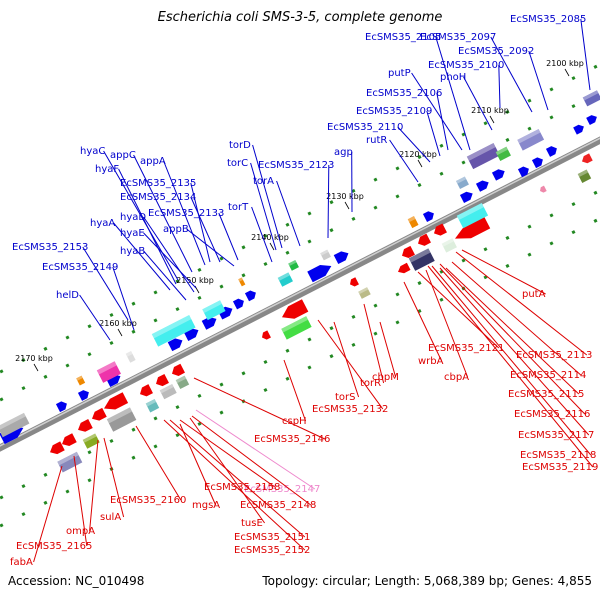  I want to click on forward-gene-label: EcSMS35_2135, so click(165, 220).